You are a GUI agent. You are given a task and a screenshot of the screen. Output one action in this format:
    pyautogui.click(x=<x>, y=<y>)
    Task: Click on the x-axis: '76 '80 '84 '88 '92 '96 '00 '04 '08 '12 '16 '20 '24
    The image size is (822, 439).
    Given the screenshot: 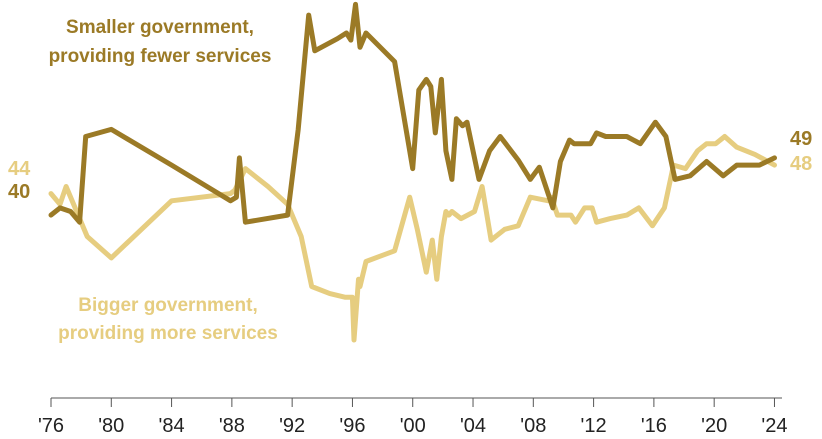 What is the action you would take?
    pyautogui.click(x=413, y=417)
    